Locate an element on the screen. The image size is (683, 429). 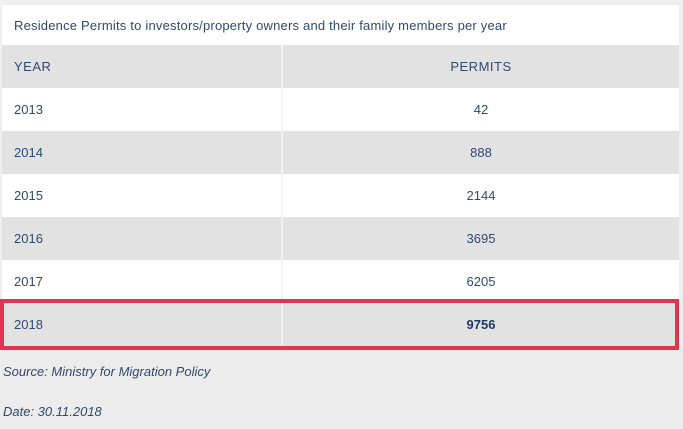
table-row: 2014 888 is located at coordinates (340, 152).